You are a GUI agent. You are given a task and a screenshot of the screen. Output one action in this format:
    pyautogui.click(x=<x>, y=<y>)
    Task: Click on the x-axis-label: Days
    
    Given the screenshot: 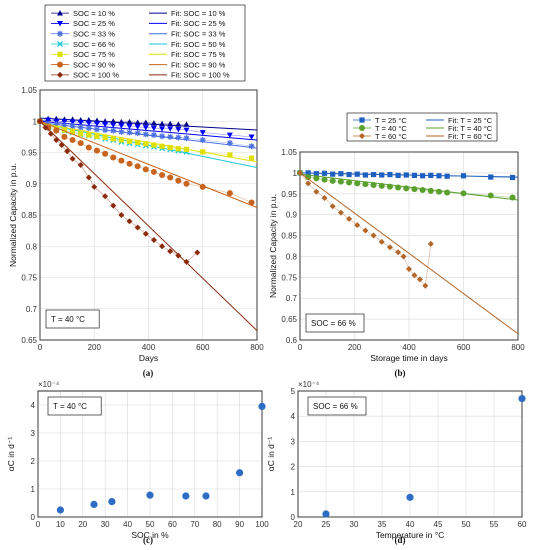 What is the action you would take?
    pyautogui.click(x=148, y=358)
    